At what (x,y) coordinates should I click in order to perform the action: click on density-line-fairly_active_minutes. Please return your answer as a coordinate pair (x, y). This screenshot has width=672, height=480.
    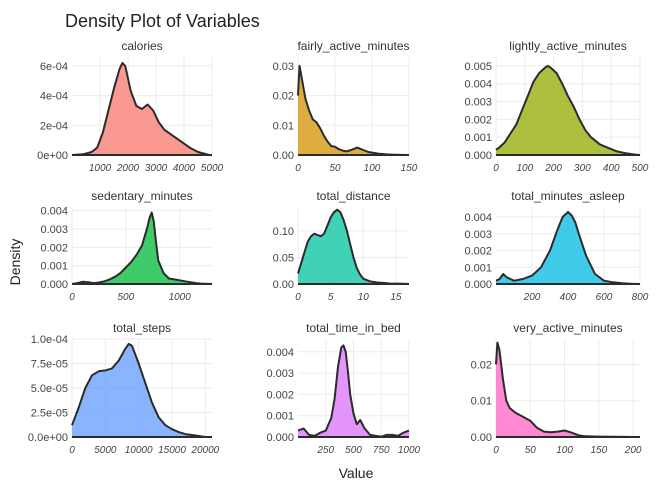
    Looking at the image, I should click on (351, 110).